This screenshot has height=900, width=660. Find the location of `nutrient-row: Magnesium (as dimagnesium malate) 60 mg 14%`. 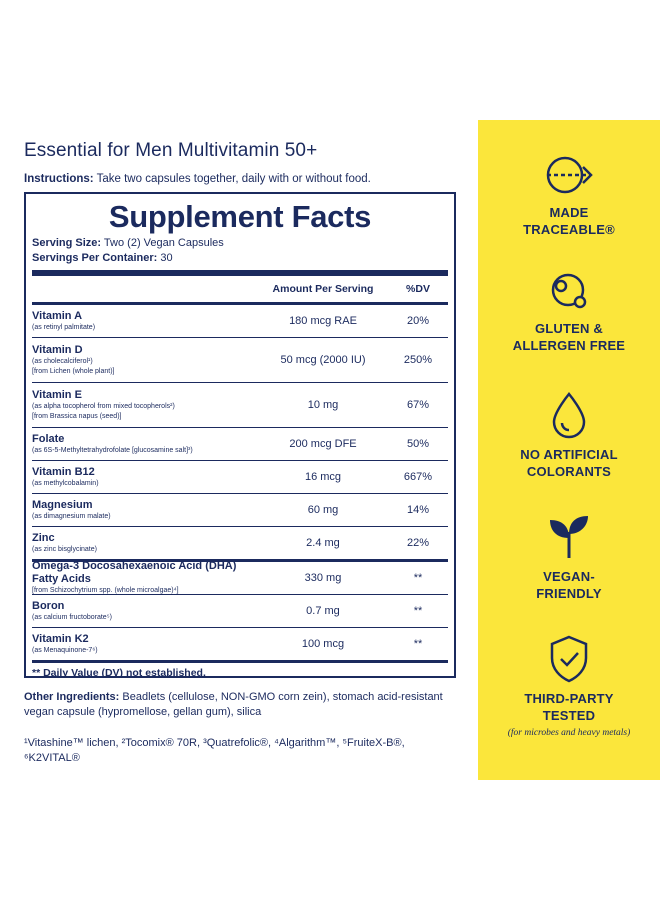

nutrient-row: Magnesium (as dimagnesium malate) 60 mg 14% is located at coordinates (240, 510).